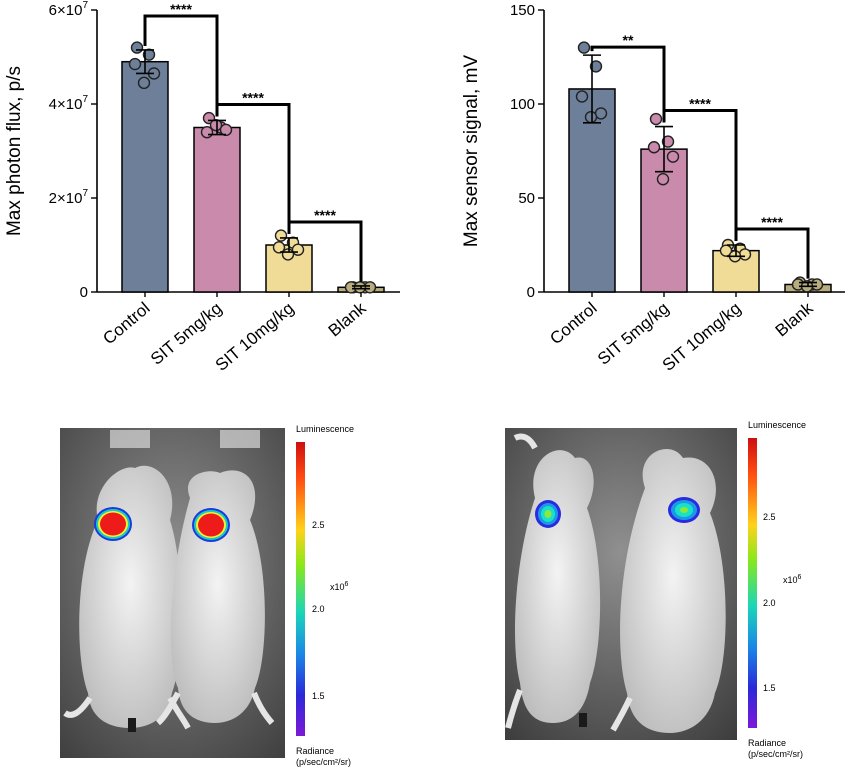 Image resolution: width=850 pixels, height=768 pixels. Describe the element at coordinates (69, 9) in the screenshot. I see `y-tick-label: 6×10⁷` at that location.